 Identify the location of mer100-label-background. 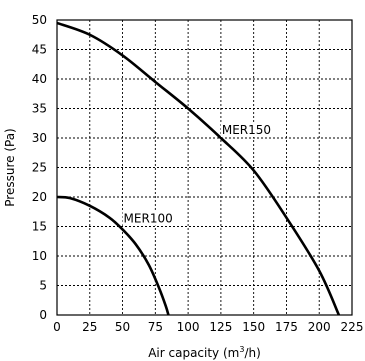
(148, 218).